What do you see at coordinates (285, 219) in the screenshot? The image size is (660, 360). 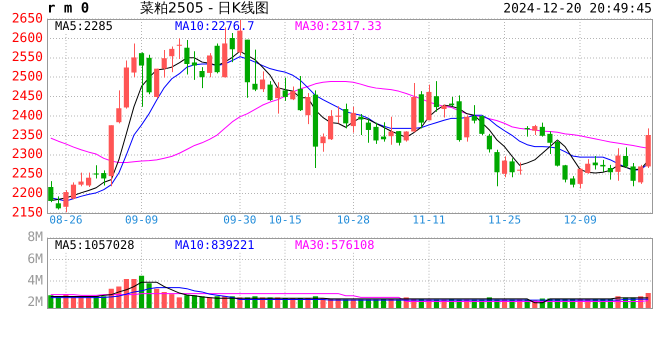 I see `x-tick-label: 10-15` at bounding box center [285, 219].